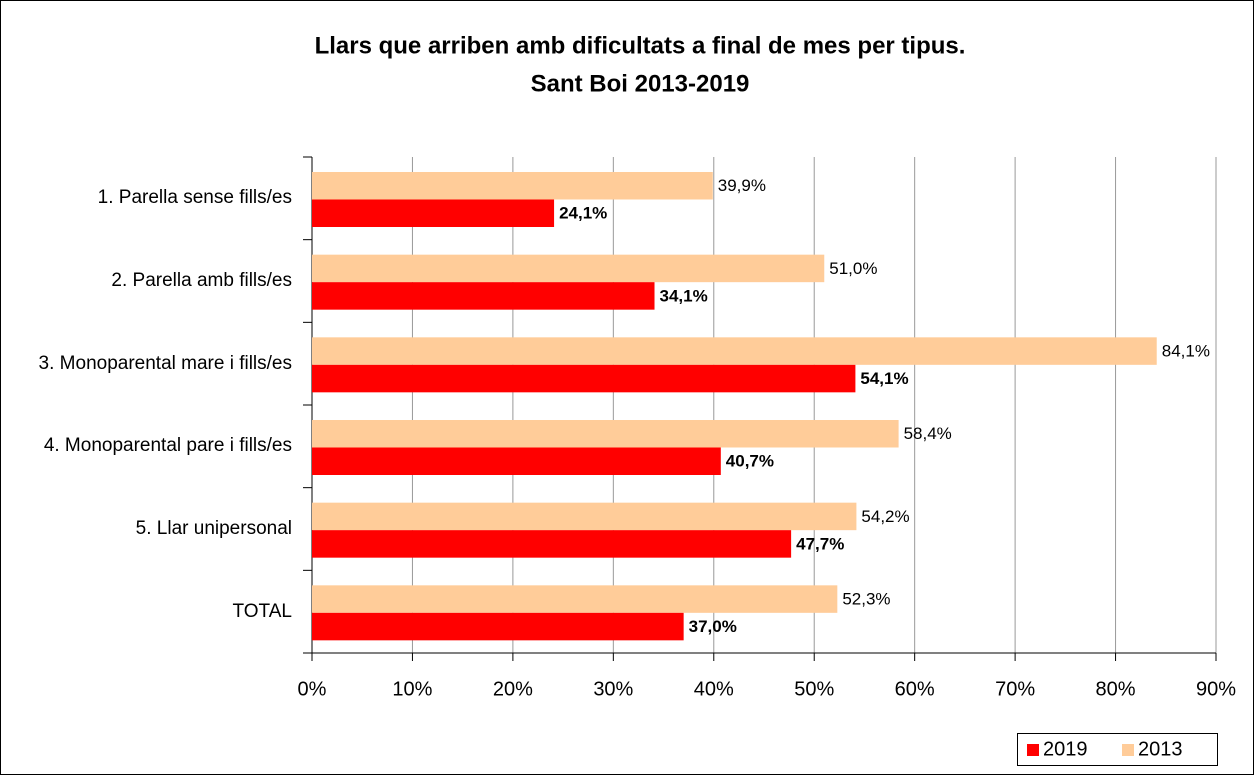 This screenshot has height=775, width=1254. Describe the element at coordinates (750, 461) in the screenshot. I see `data-label: 40,7%` at that location.